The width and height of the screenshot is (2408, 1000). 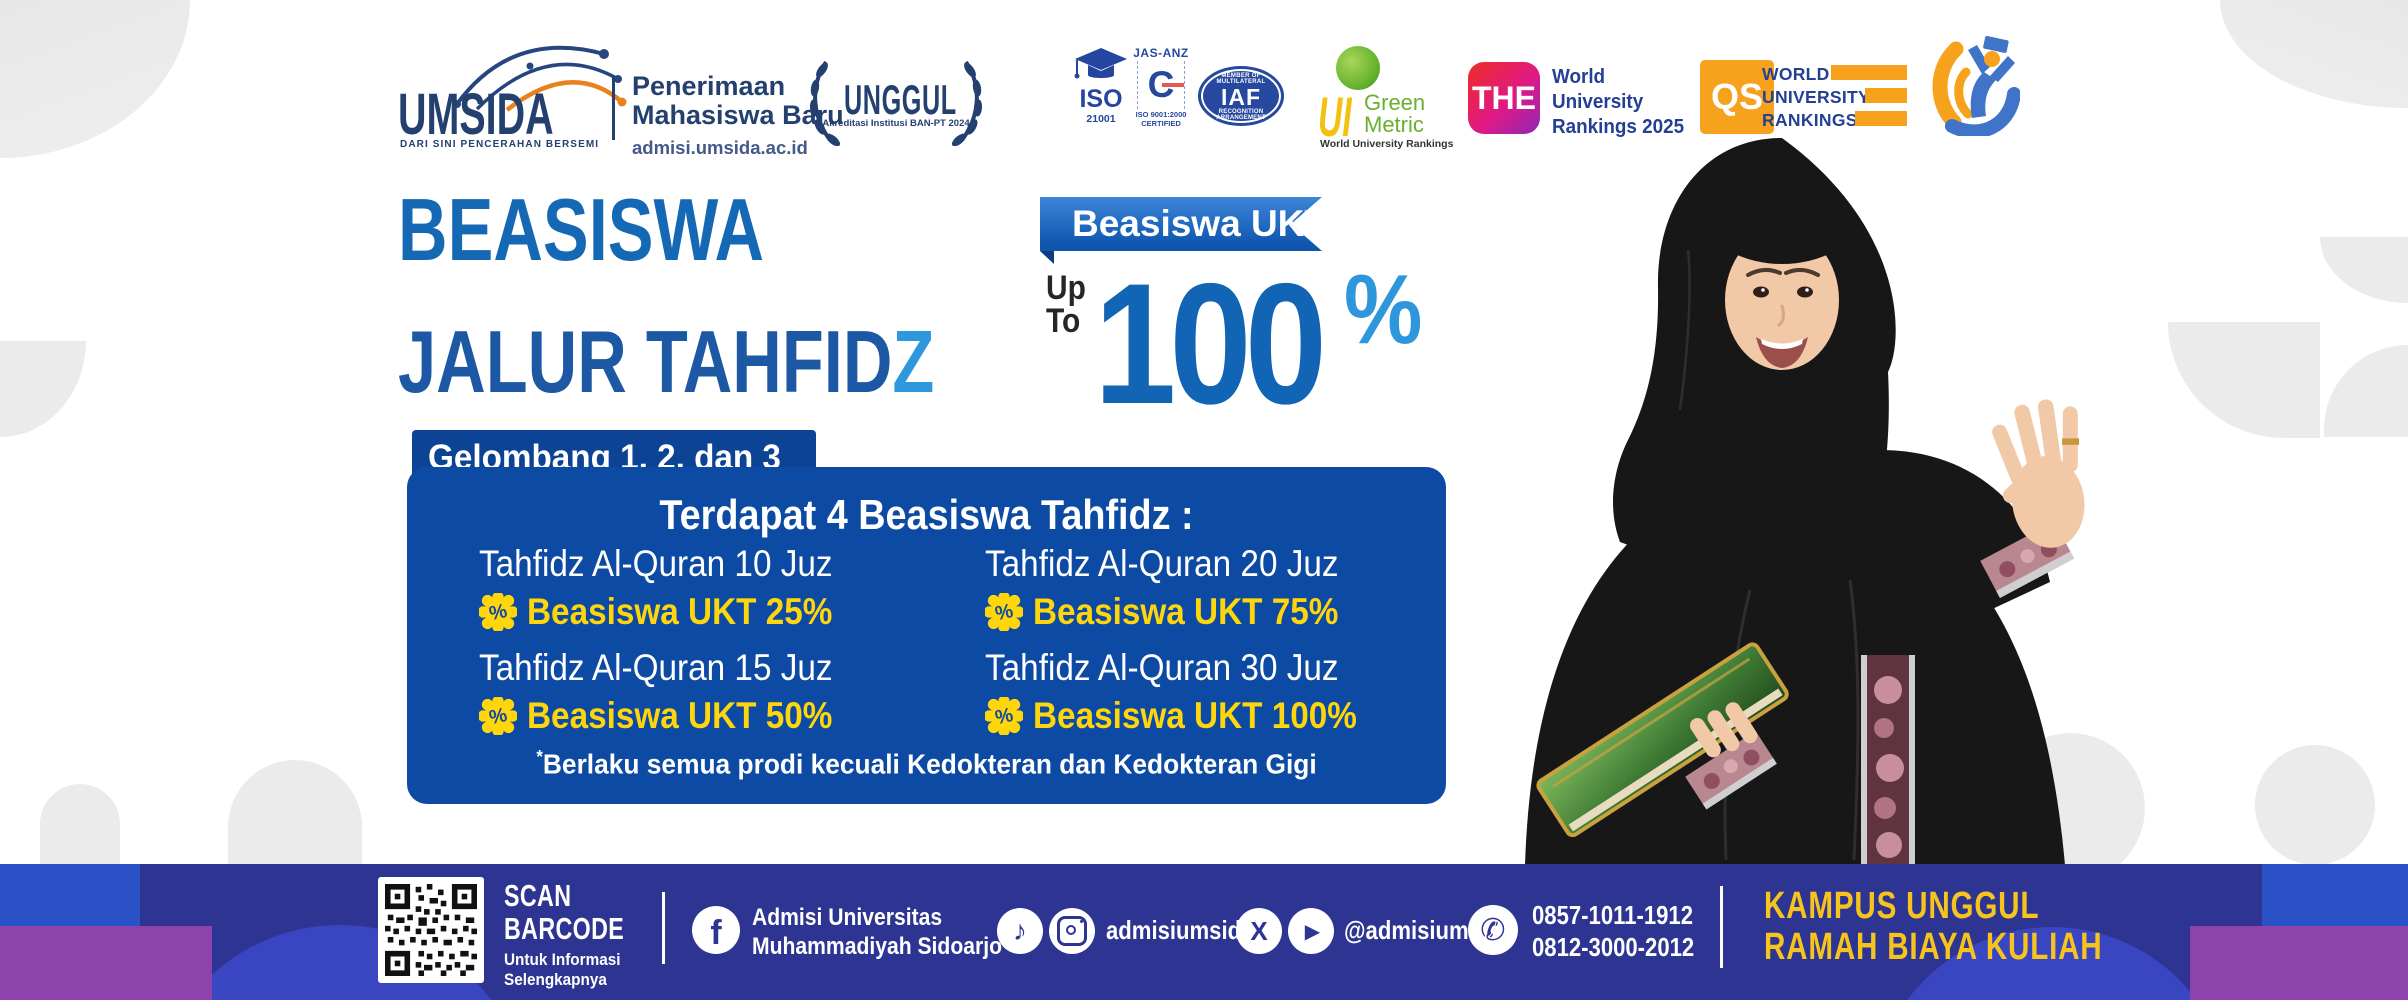 What do you see at coordinates (1888, 760) in the screenshot?
I see `floral-strip` at bounding box center [1888, 760].